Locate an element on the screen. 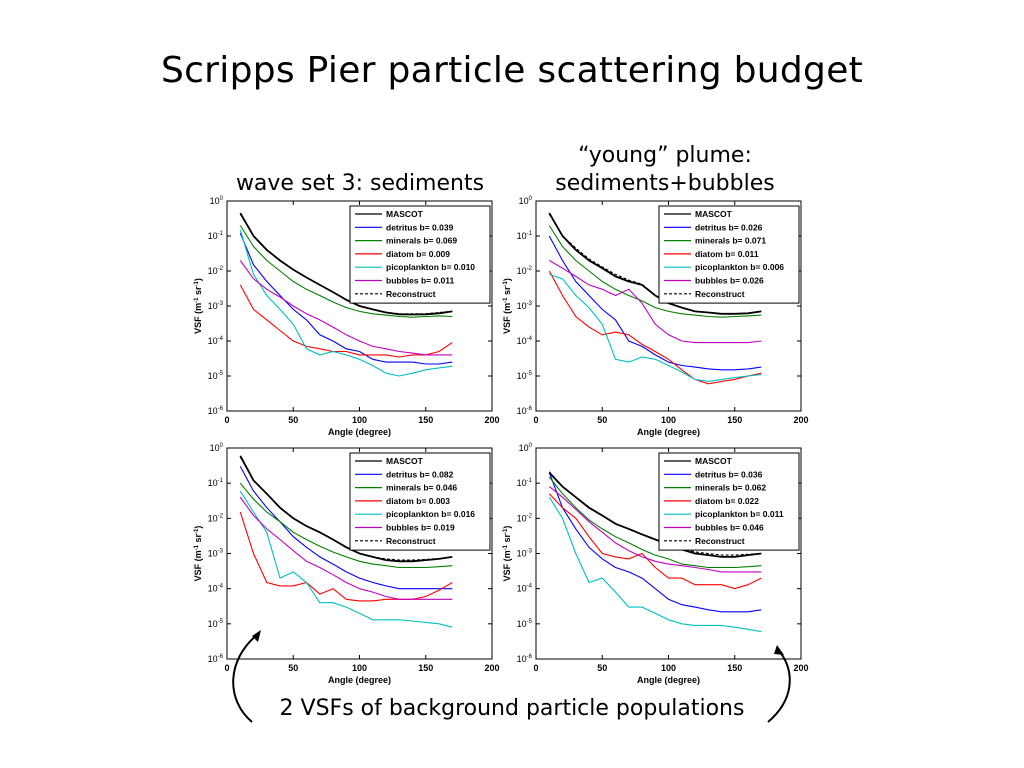  right-heading-line2: sediments+bubbles is located at coordinates (665, 183).